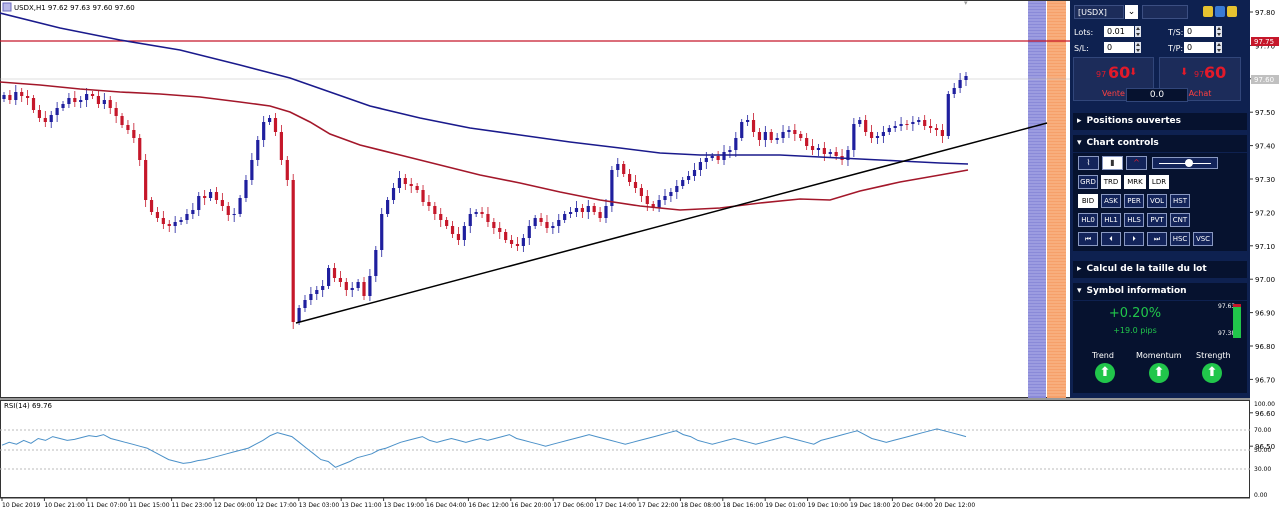  I want to click on sl-stepper, so click(1138, 47).